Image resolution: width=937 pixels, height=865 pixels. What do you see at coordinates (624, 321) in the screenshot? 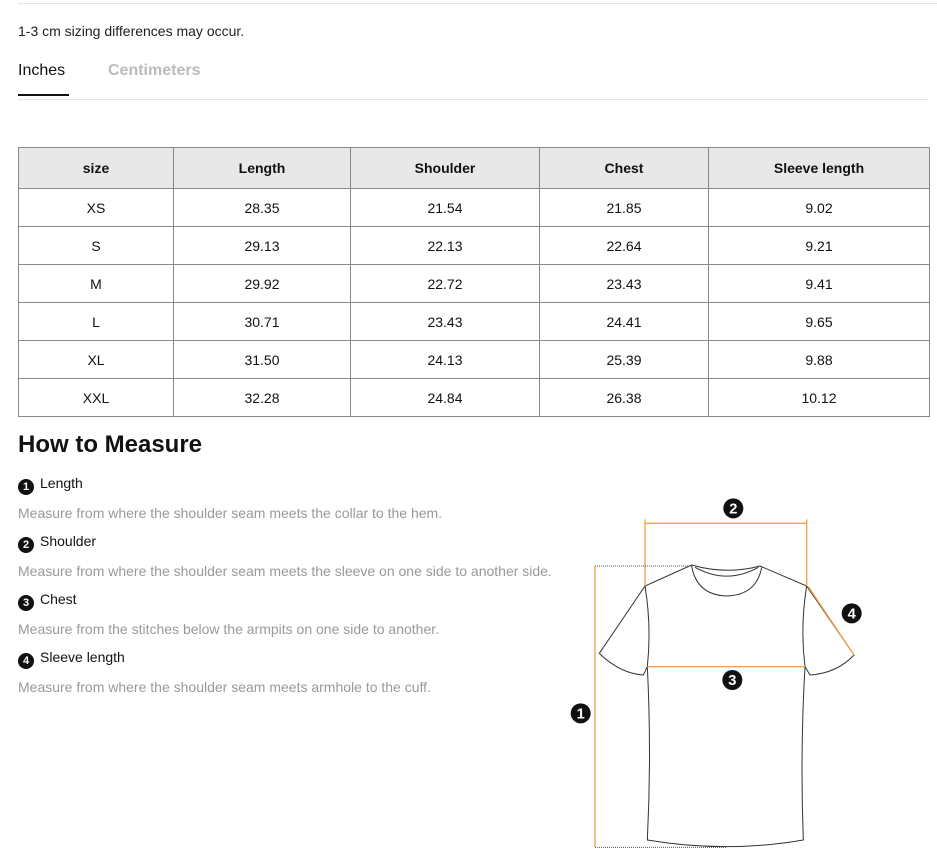
I see `table-cell: 24.41` at bounding box center [624, 321].